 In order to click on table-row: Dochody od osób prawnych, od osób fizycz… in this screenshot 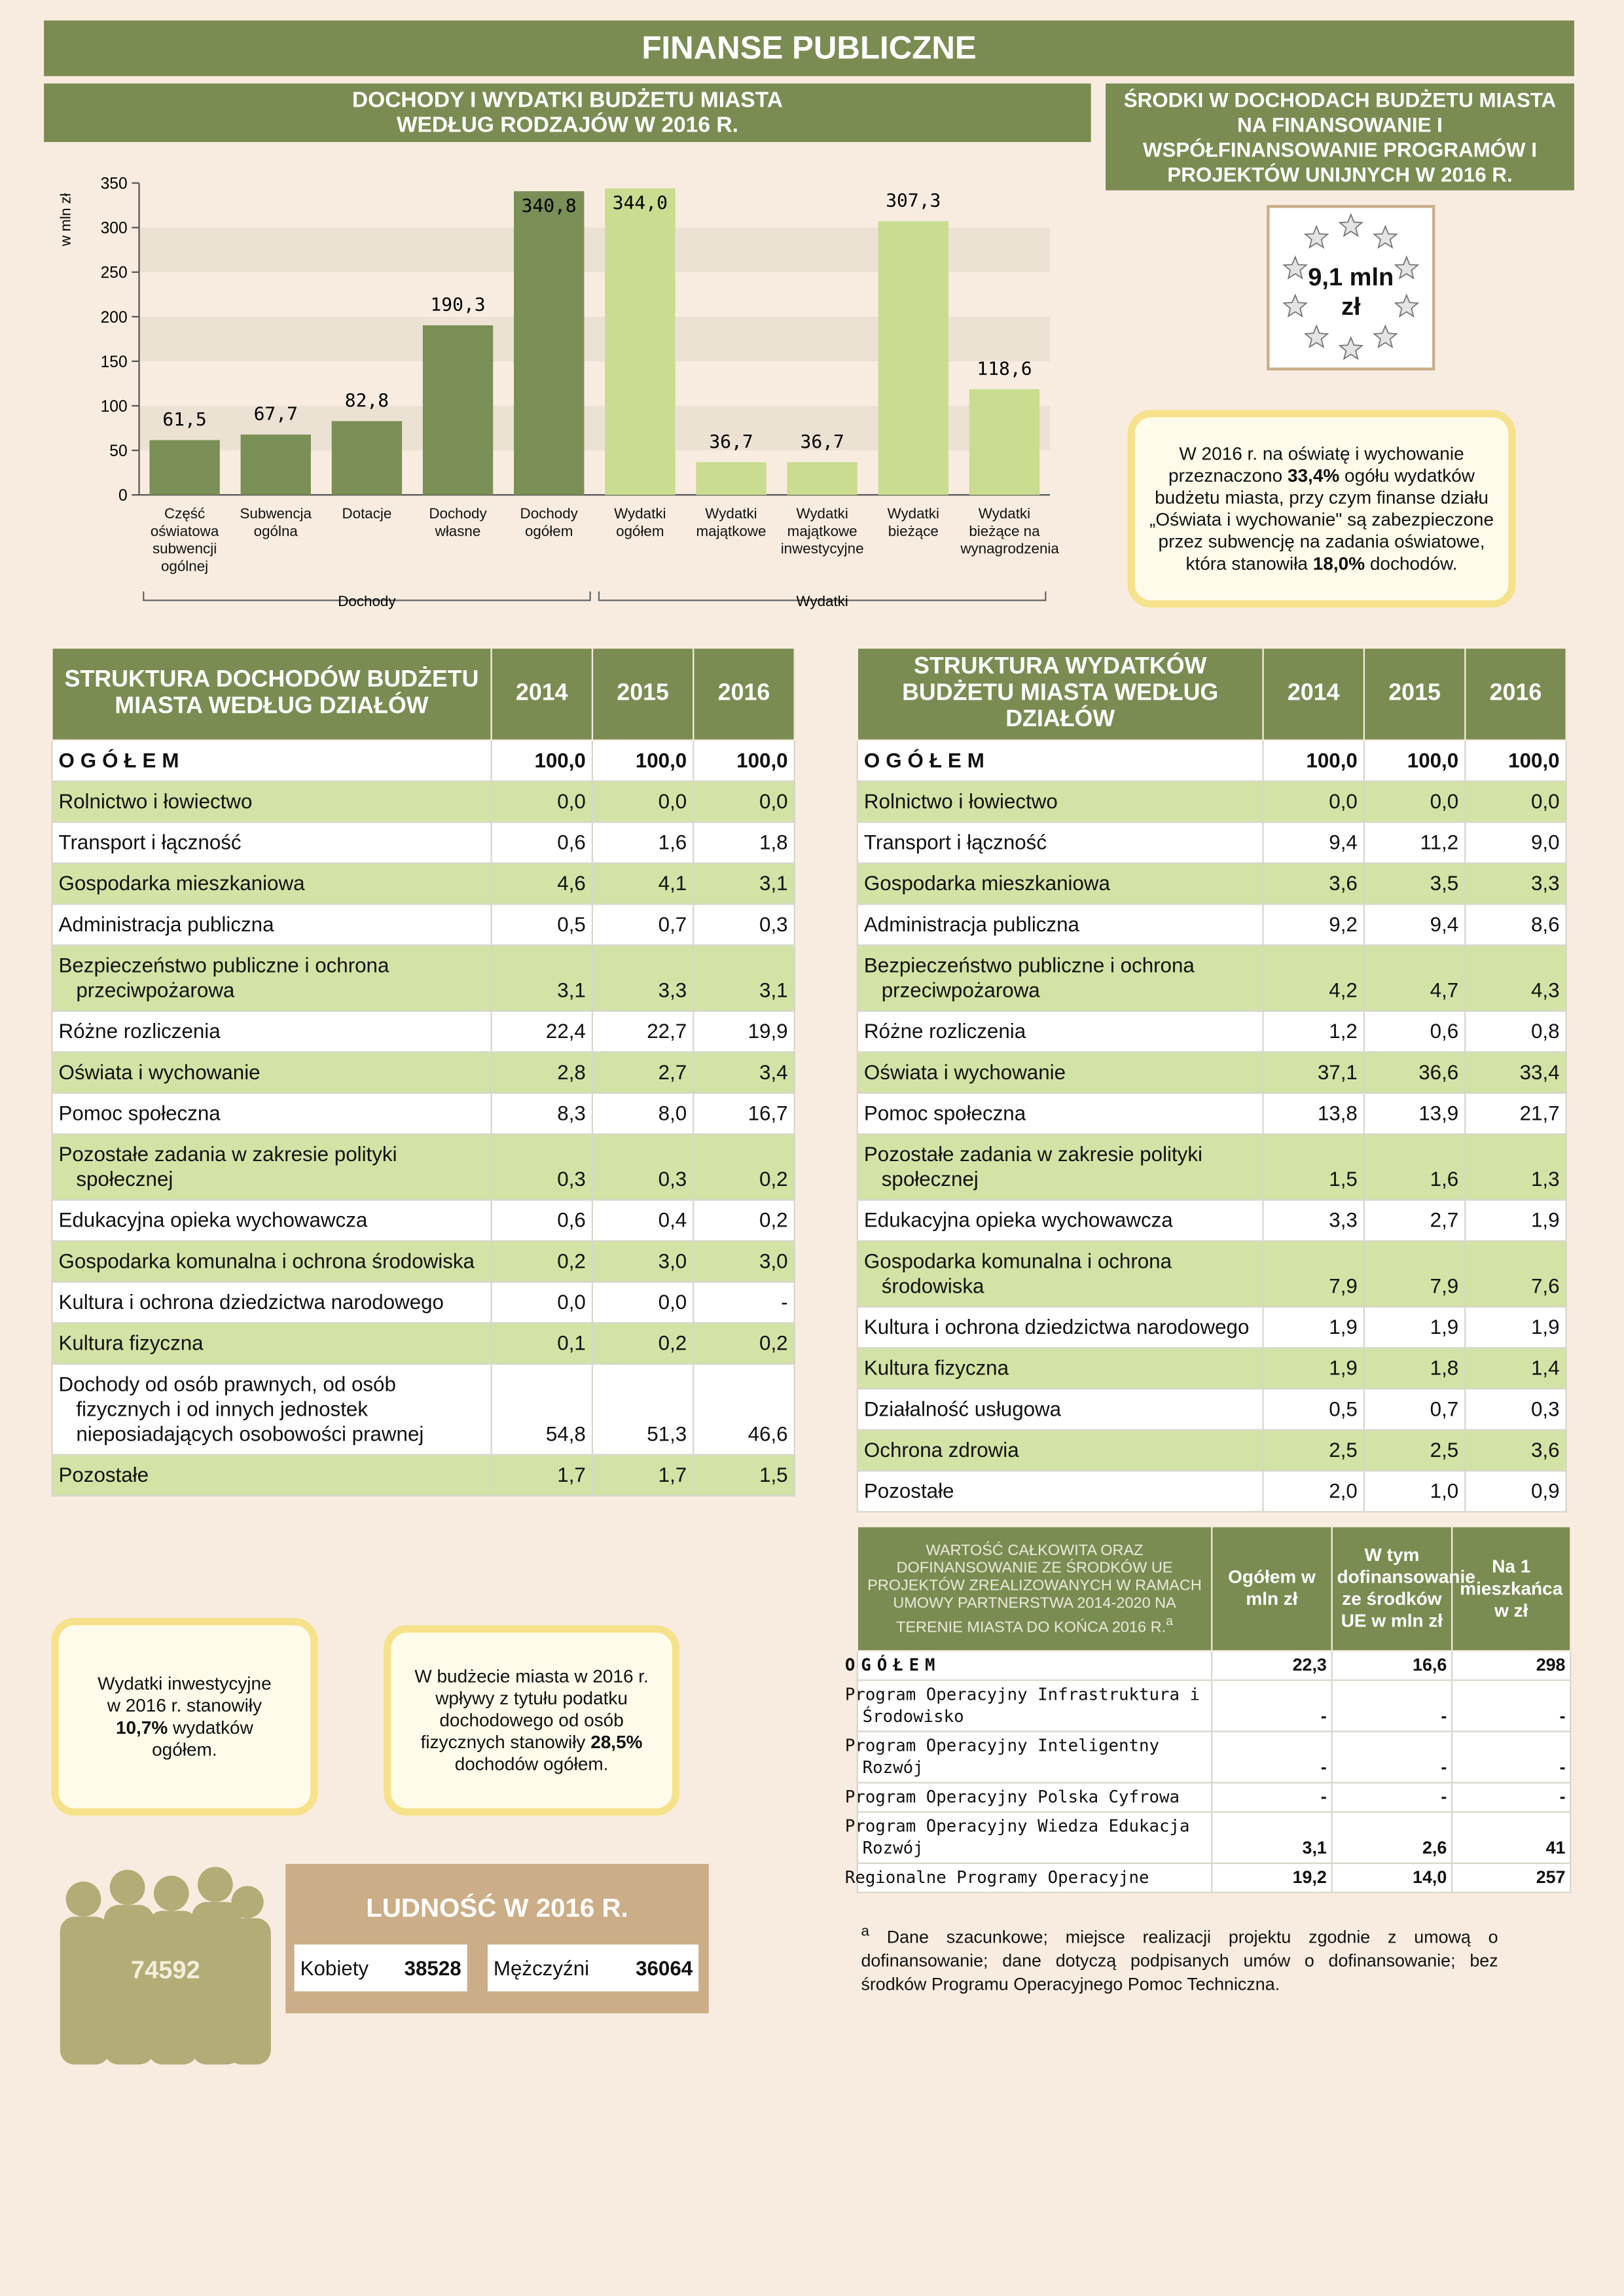, I will do `click(423, 1409)`.